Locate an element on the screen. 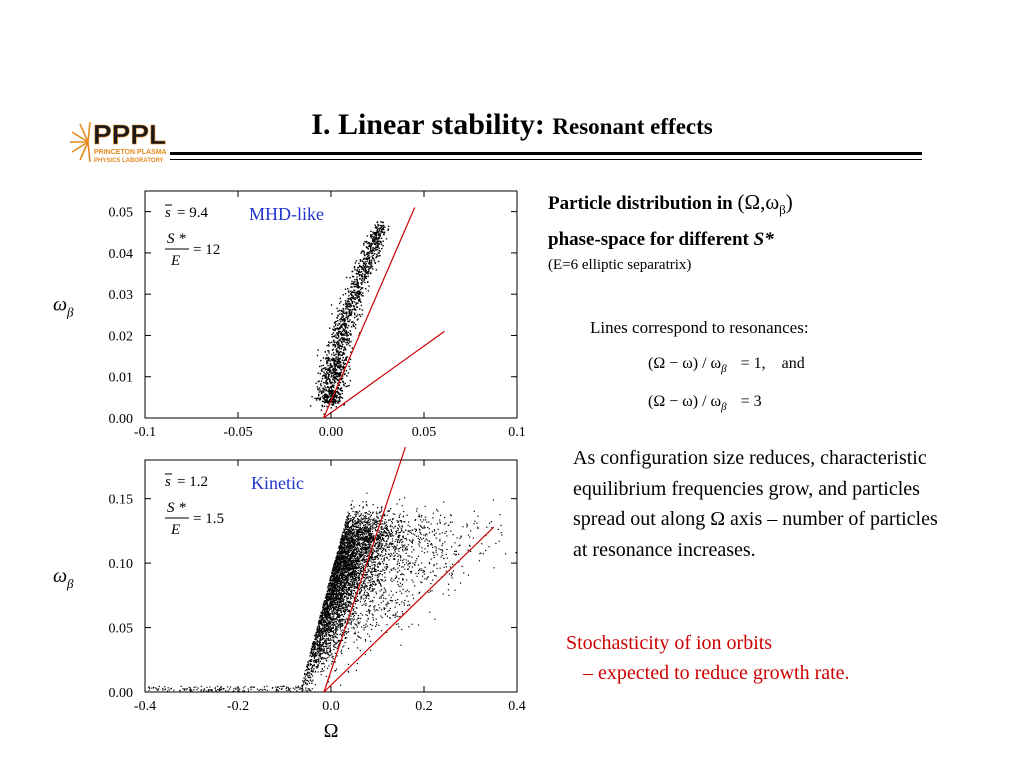 This screenshot has height=768, width=1024. y-tick-label: 0.03 is located at coordinates (121, 295).